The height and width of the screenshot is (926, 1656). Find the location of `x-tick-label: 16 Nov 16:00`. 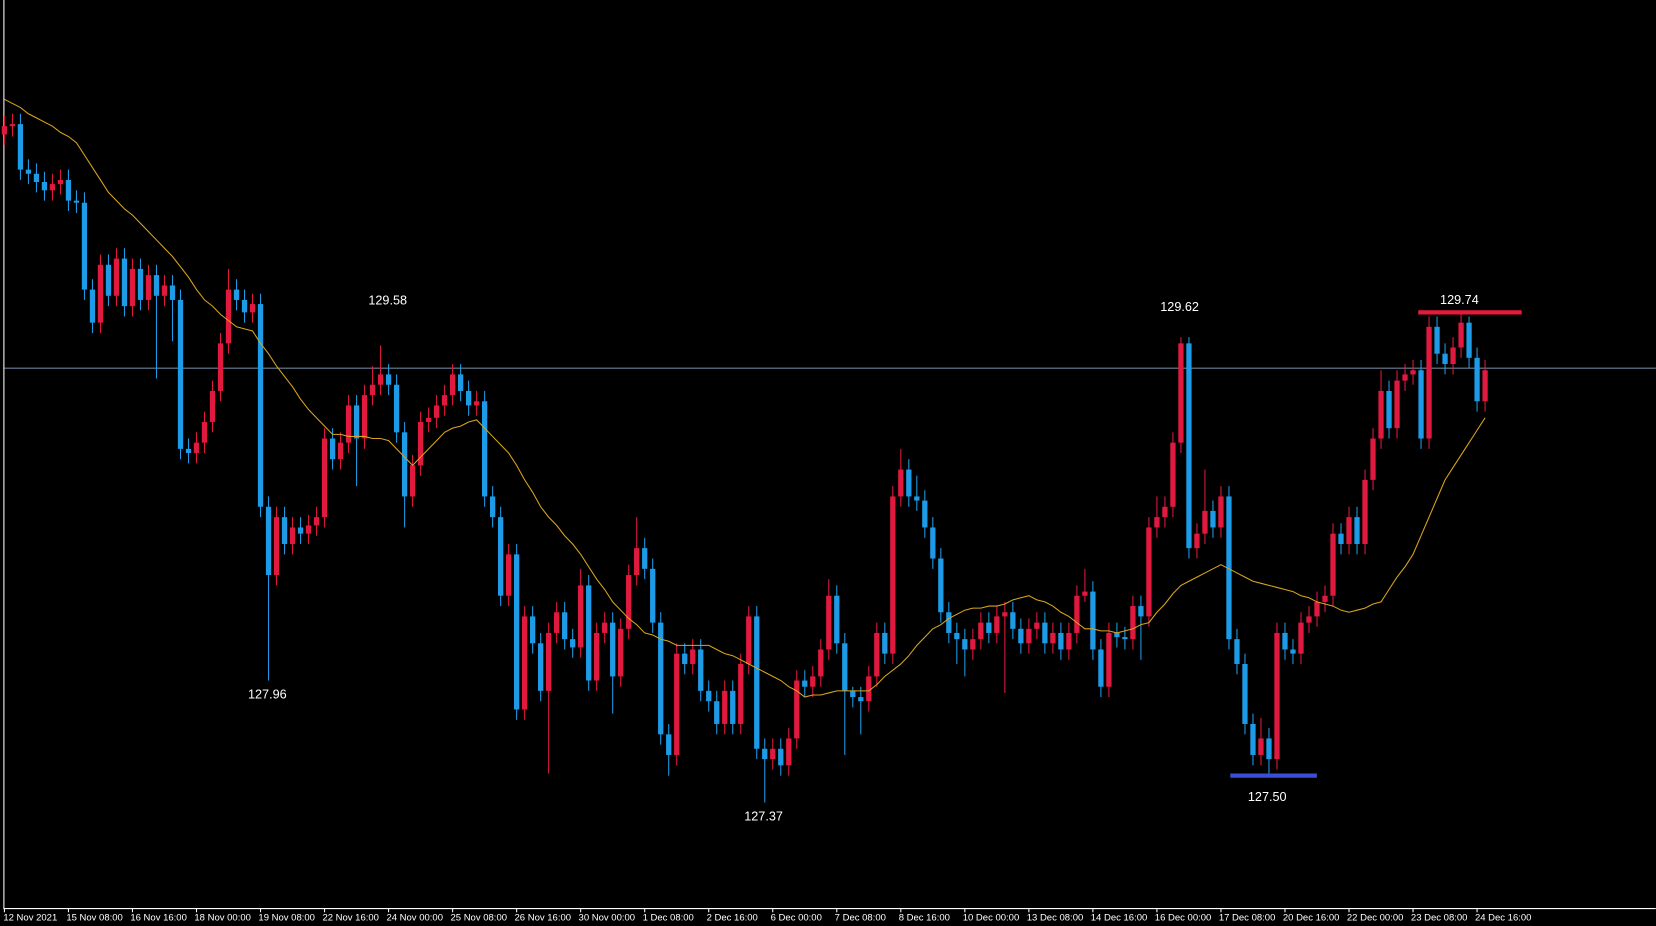

x-tick-label: 16 Nov 16:00 is located at coordinates (158, 918).